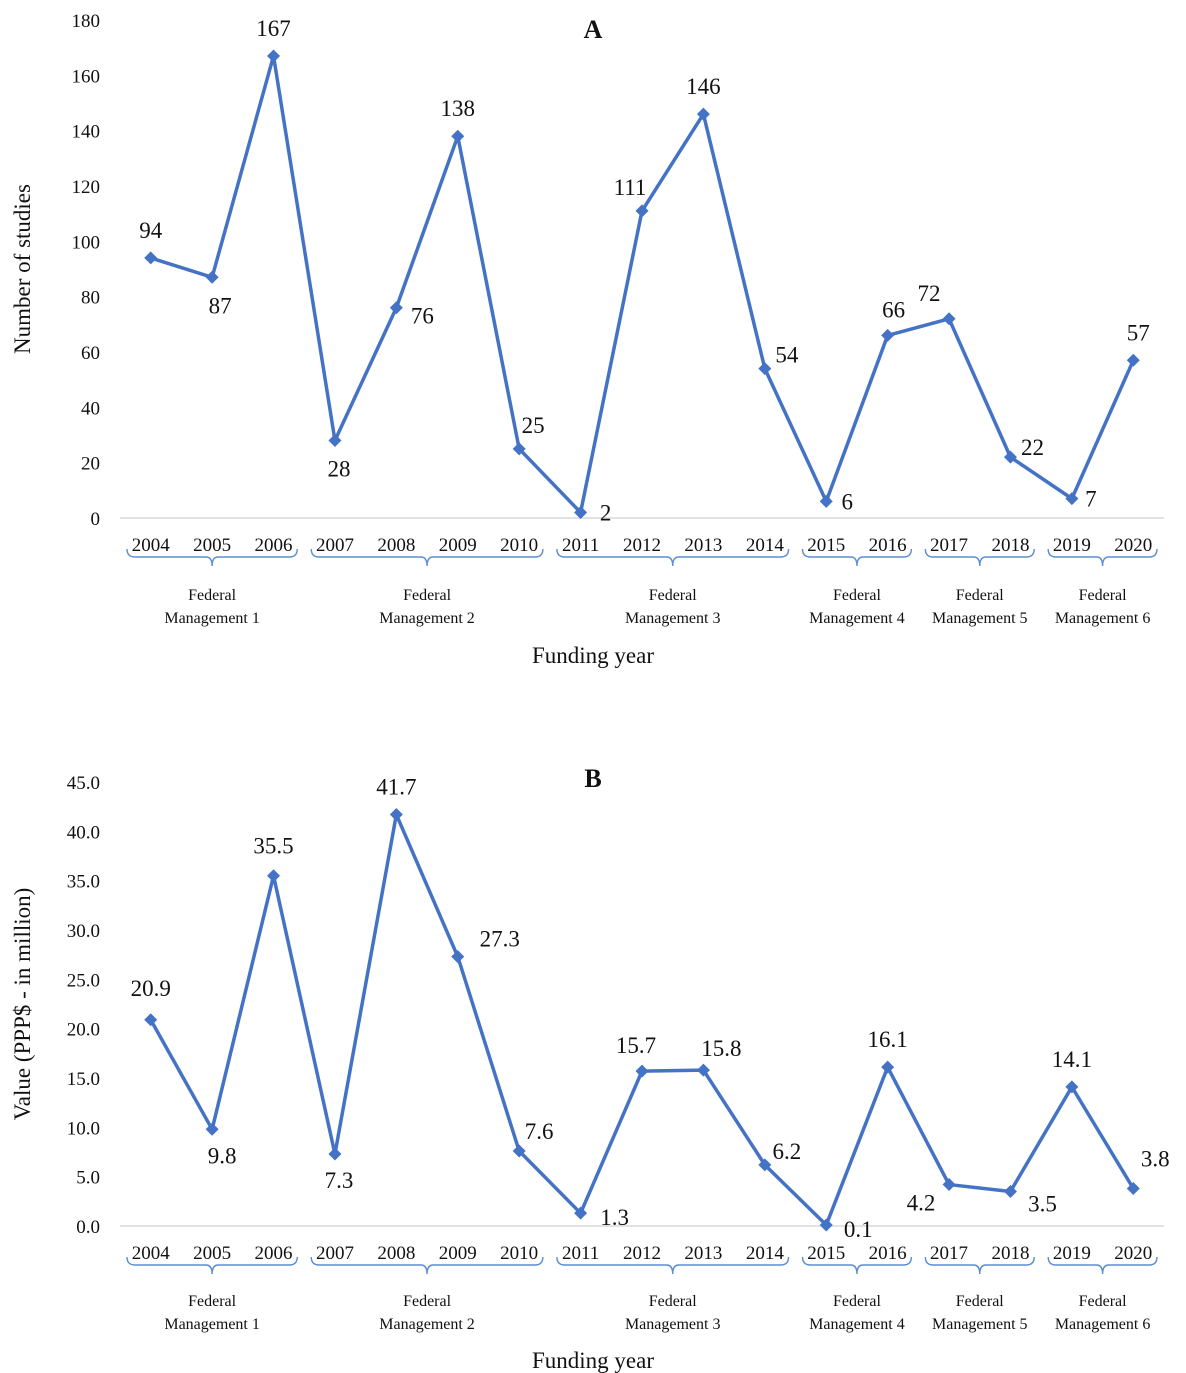 Image resolution: width=1186 pixels, height=1373 pixels. What do you see at coordinates (703, 86) in the screenshot?
I see `data-label: 146` at bounding box center [703, 86].